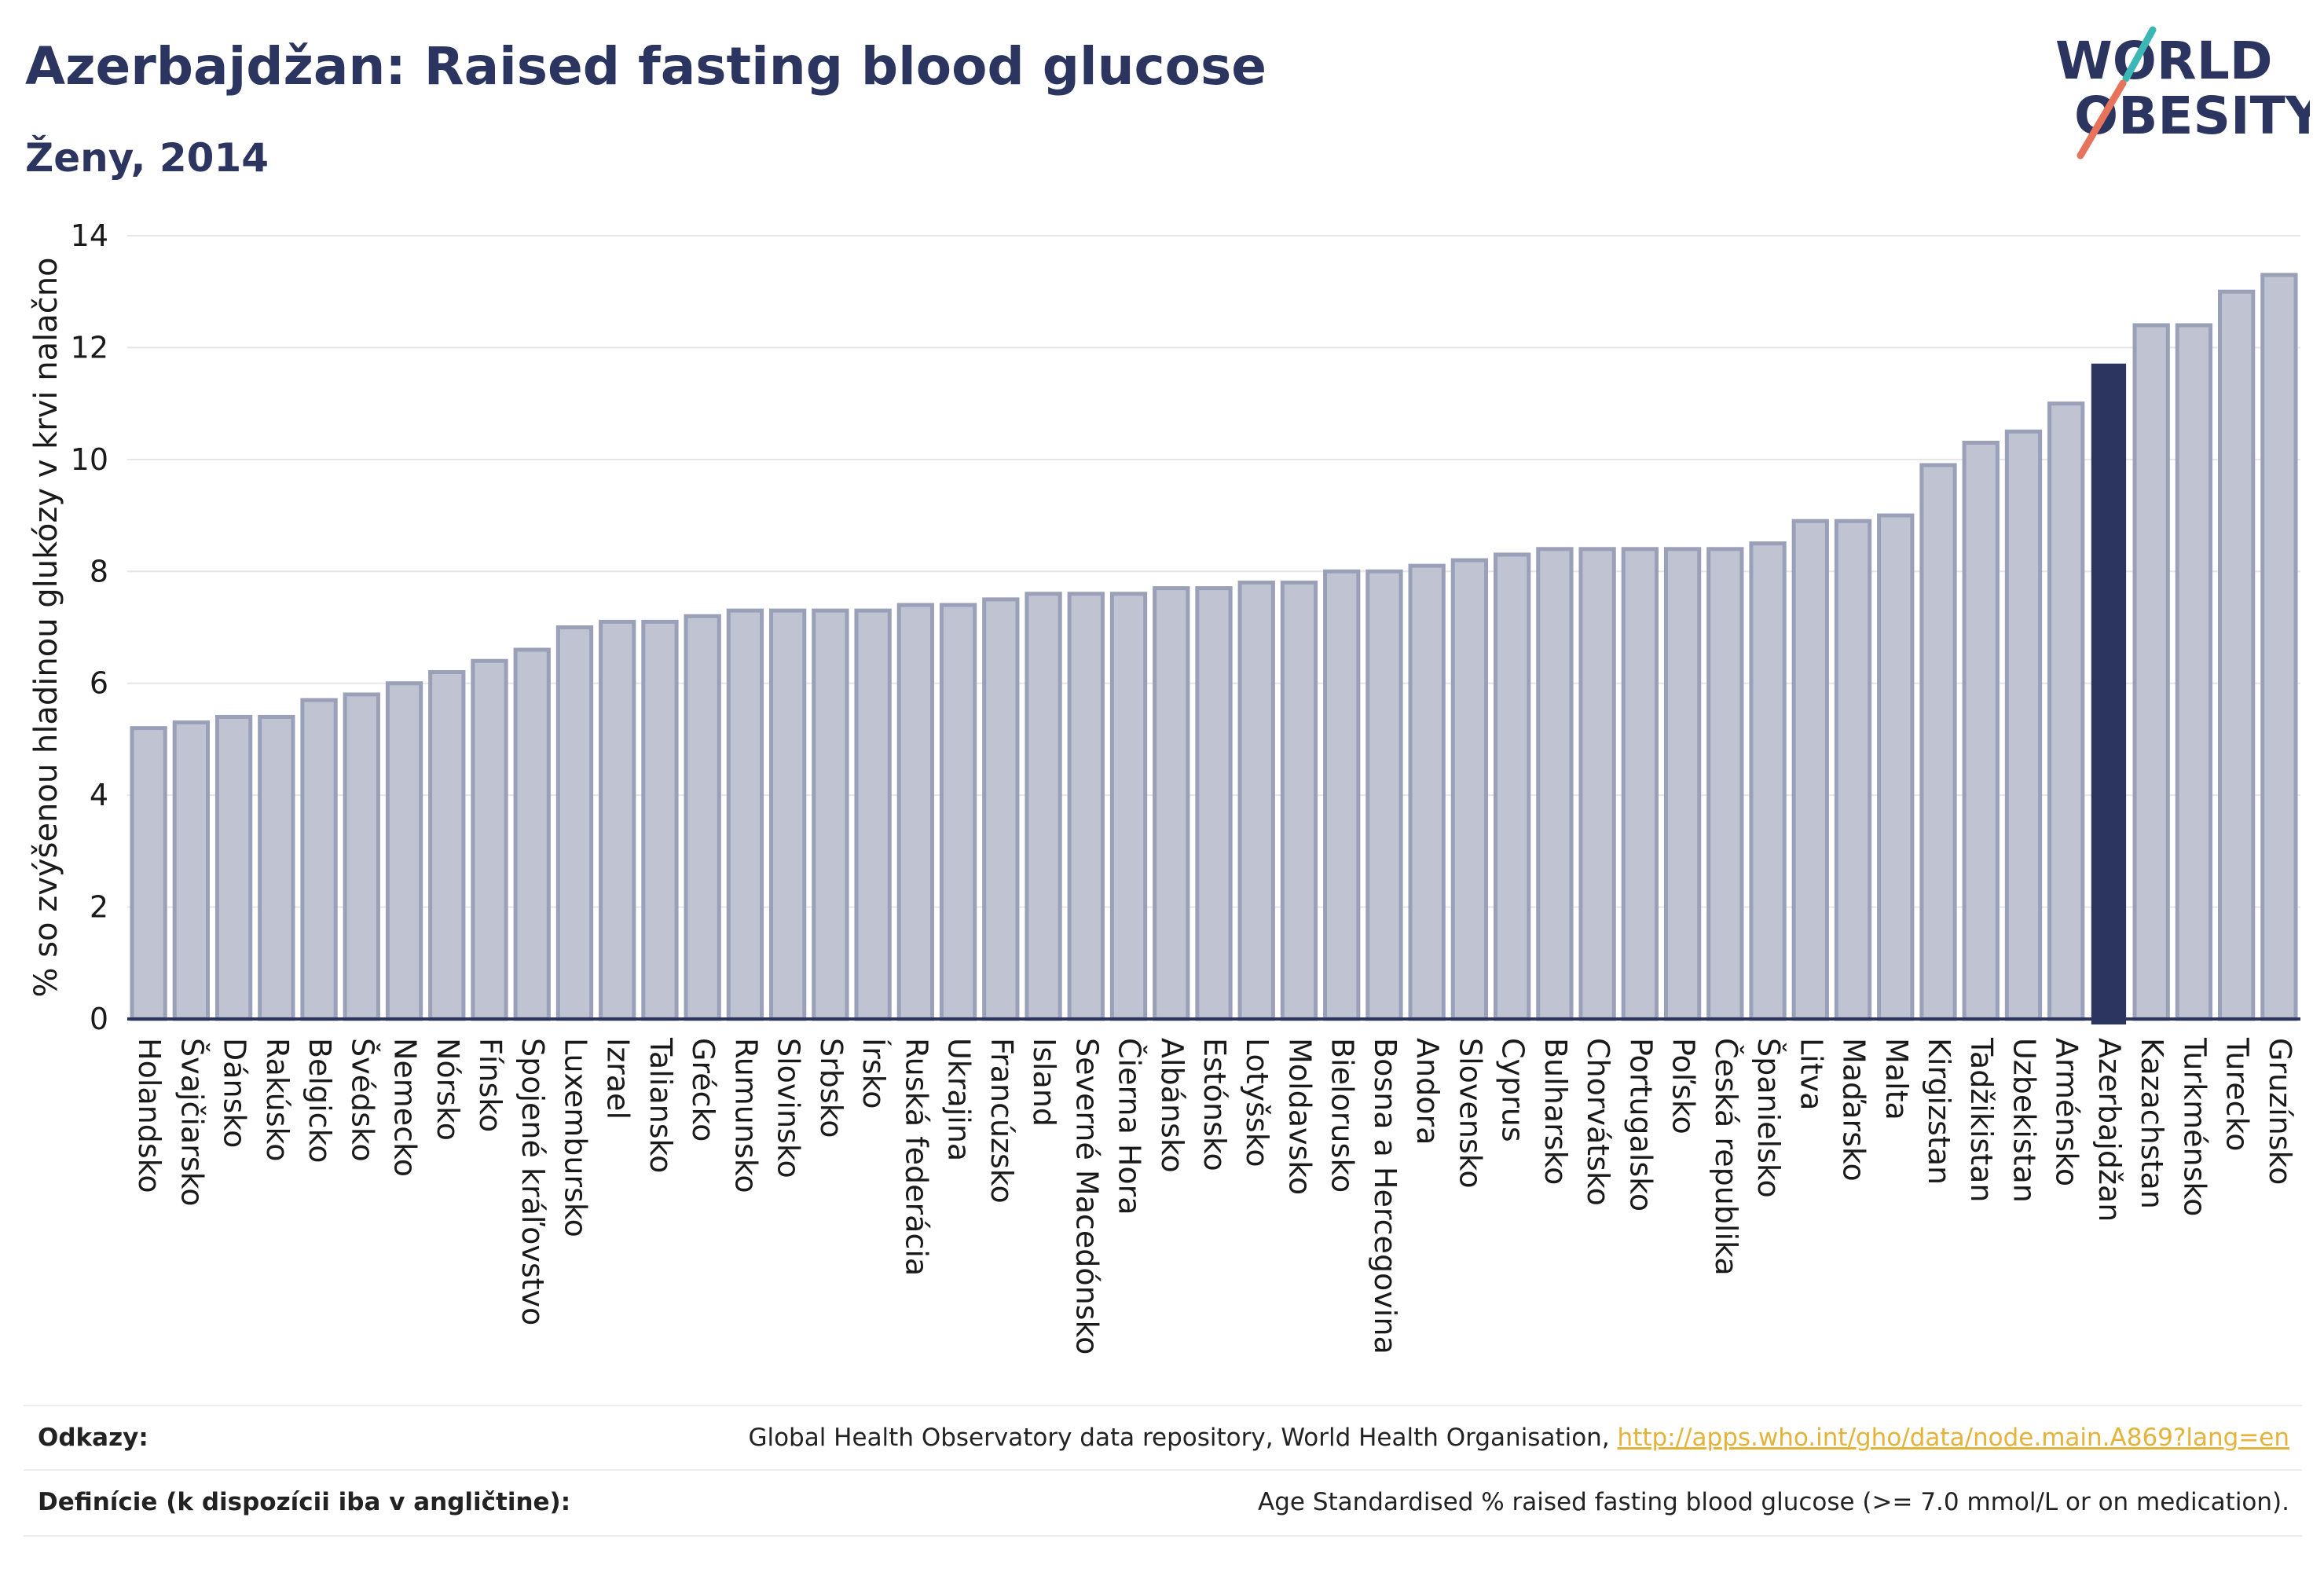  I want to click on bar-Moldavsko, so click(1299, 801).